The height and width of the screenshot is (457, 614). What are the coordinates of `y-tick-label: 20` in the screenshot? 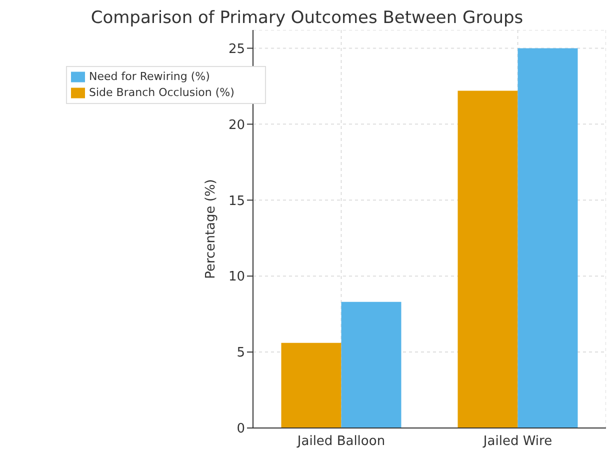 It's located at (236, 125).